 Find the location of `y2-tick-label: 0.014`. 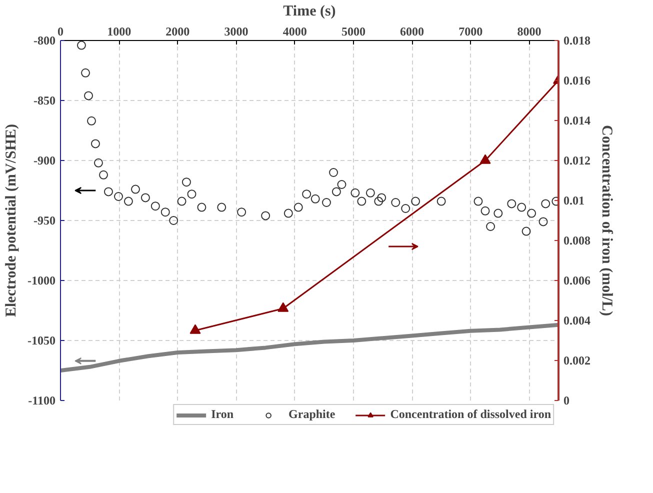

y2-tick-label: 0.014 is located at coordinates (577, 121).